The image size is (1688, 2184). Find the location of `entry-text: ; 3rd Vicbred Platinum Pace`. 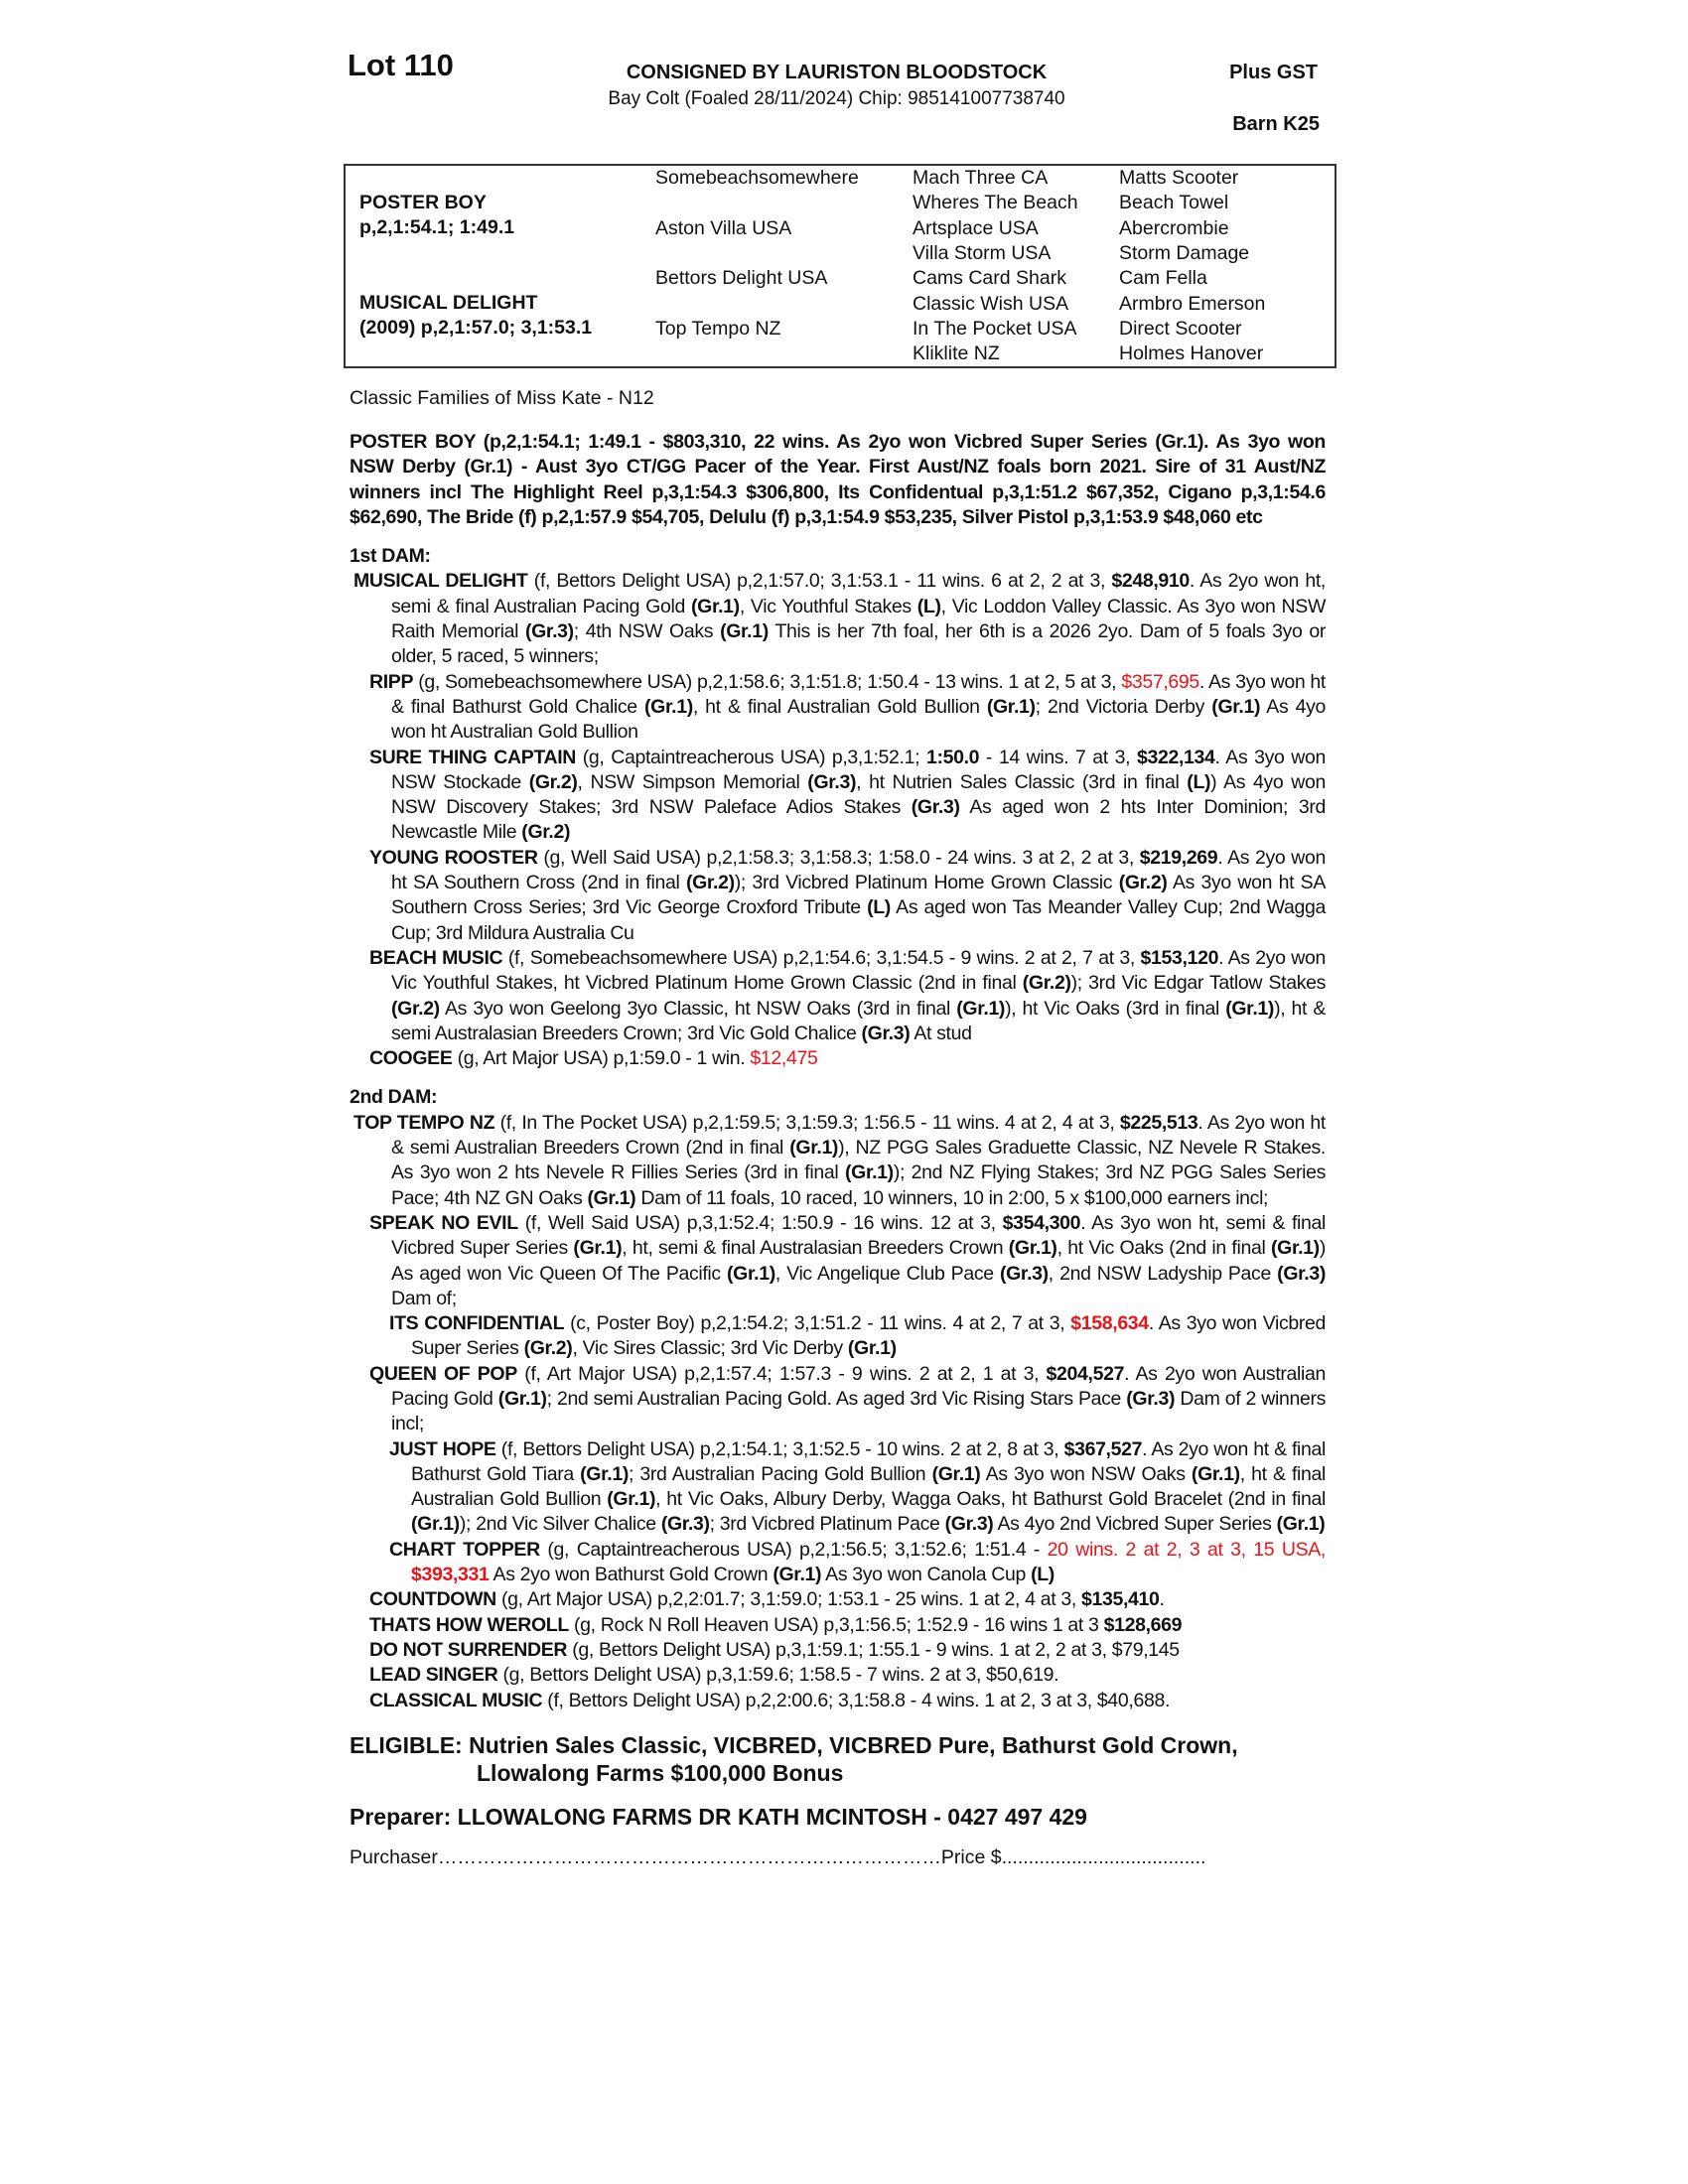

entry-text: ; 3rd Vicbred Platinum Pace is located at coordinates (827, 1524).